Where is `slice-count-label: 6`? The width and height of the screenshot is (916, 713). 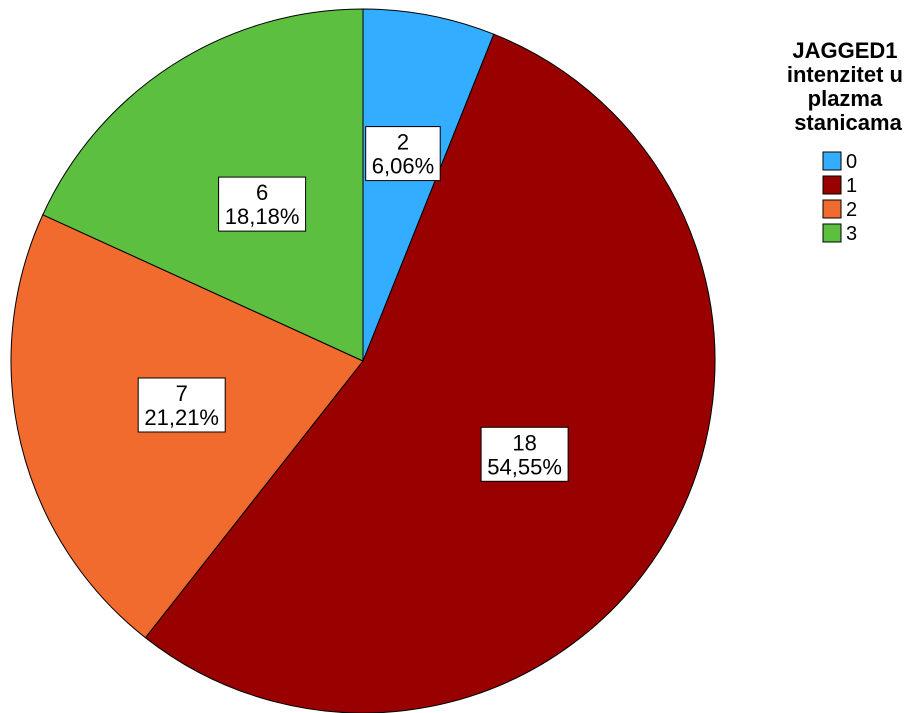 slice-count-label: 6 is located at coordinates (262, 192).